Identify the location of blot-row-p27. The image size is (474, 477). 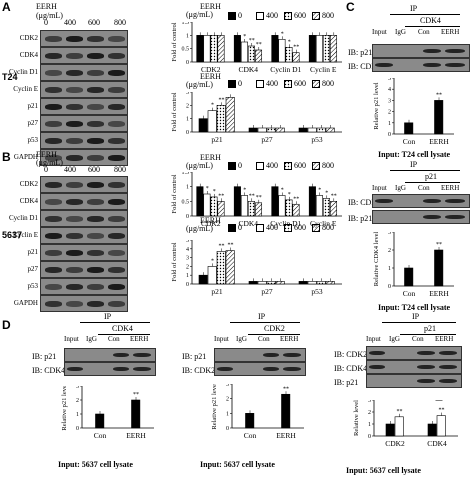
(84, 123).